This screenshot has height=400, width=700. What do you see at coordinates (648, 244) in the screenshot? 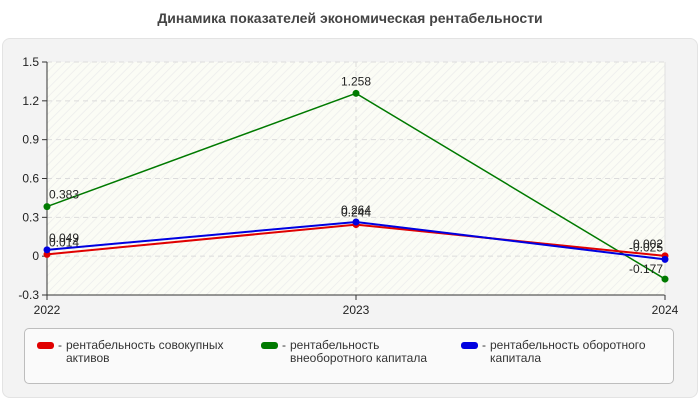
I see `data-label: 0.002` at bounding box center [648, 244].